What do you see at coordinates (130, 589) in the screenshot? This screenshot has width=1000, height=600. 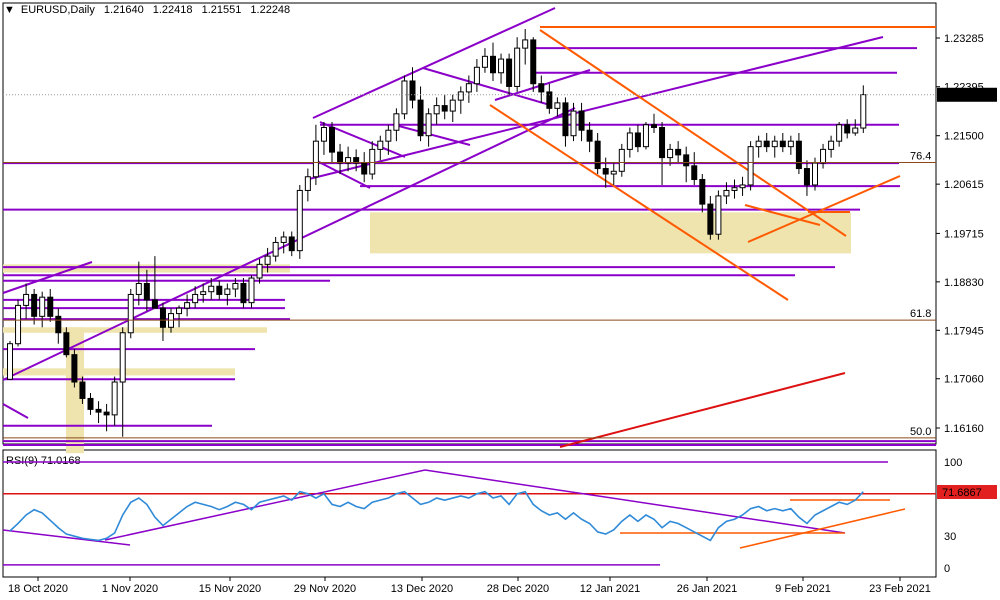 I see `x-tick-label: 1 Nov 2020` at bounding box center [130, 589].